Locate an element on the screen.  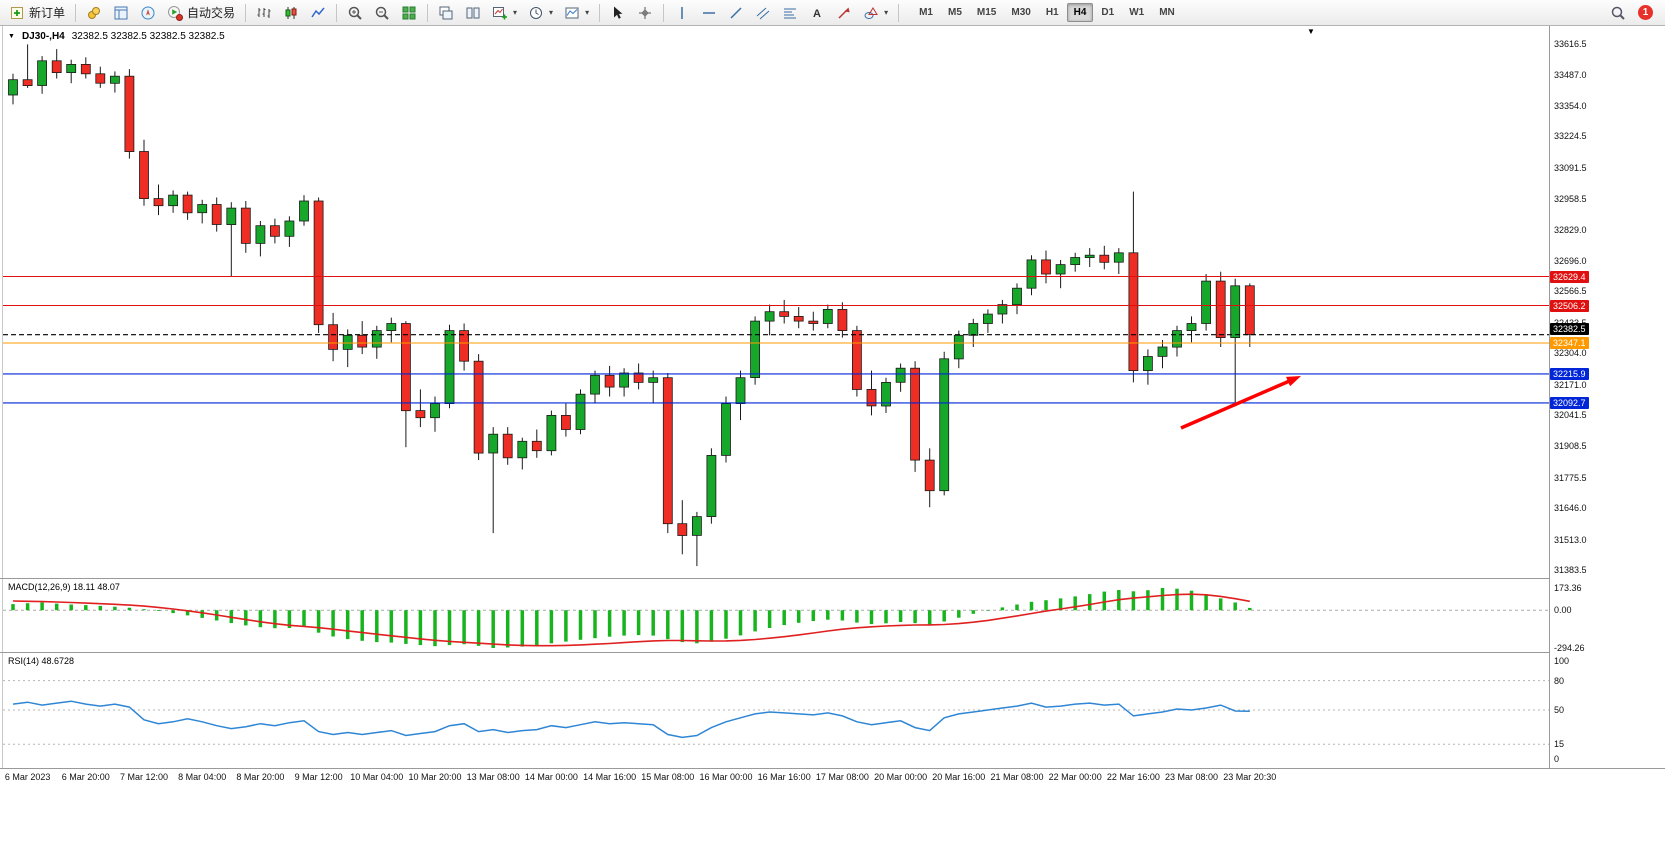
search-icon is located at coordinates (1618, 13).